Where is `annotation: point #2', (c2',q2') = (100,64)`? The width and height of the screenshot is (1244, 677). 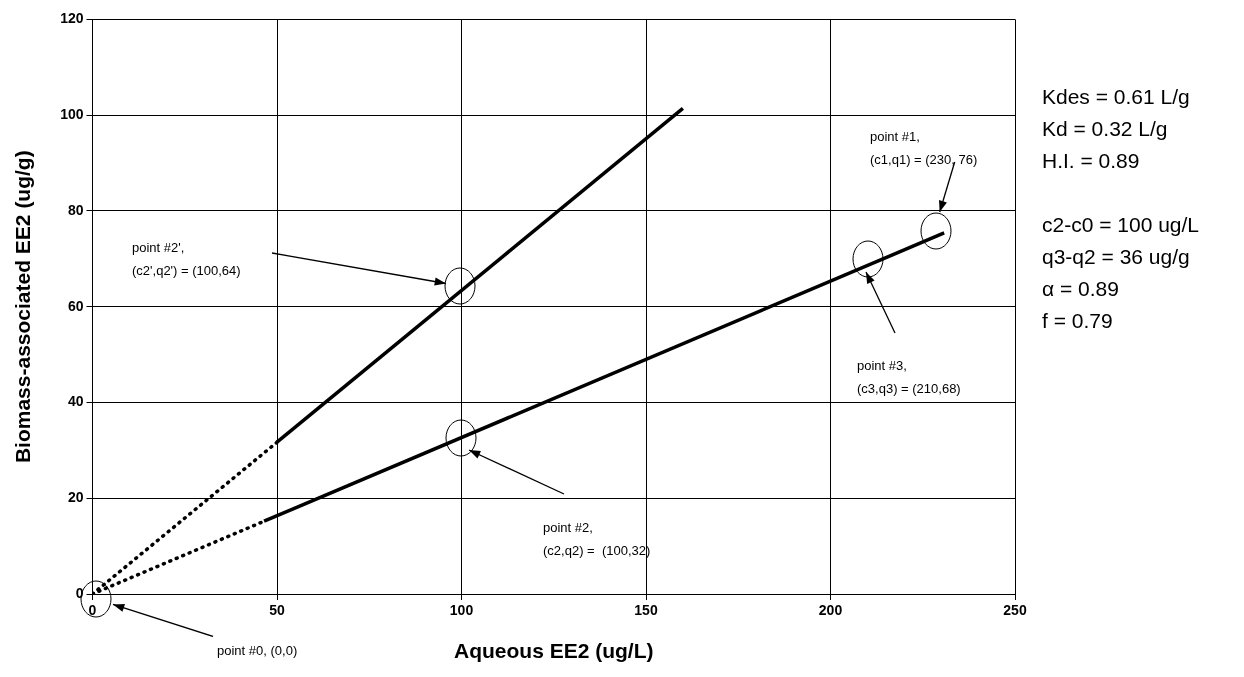 annotation: point #2', (c2',q2') = (100,64) is located at coordinates (186, 258).